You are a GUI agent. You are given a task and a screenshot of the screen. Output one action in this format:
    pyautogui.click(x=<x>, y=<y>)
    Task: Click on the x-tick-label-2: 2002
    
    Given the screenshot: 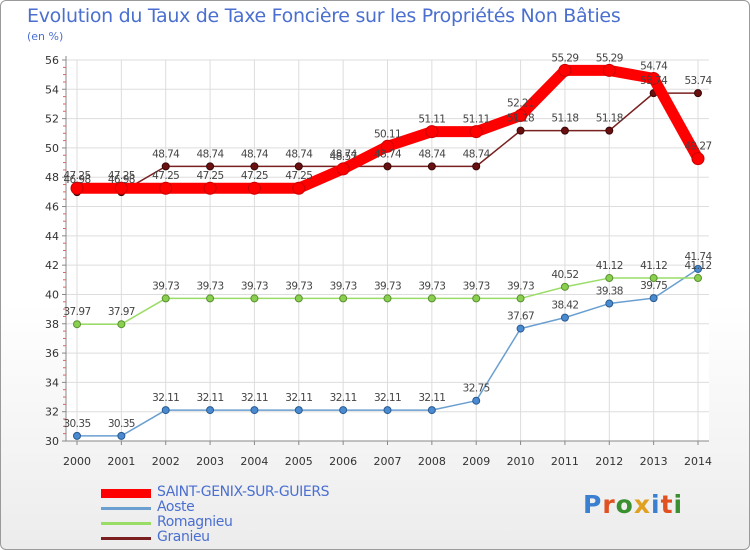 What is the action you would take?
    pyautogui.click(x=166, y=461)
    